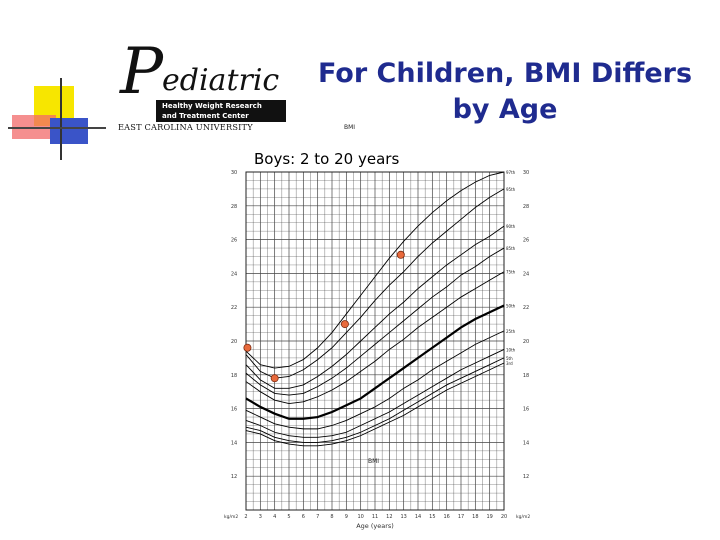  Describe the element at coordinates (526, 443) in the screenshot. I see `y-tick-label-right: 14` at that location.